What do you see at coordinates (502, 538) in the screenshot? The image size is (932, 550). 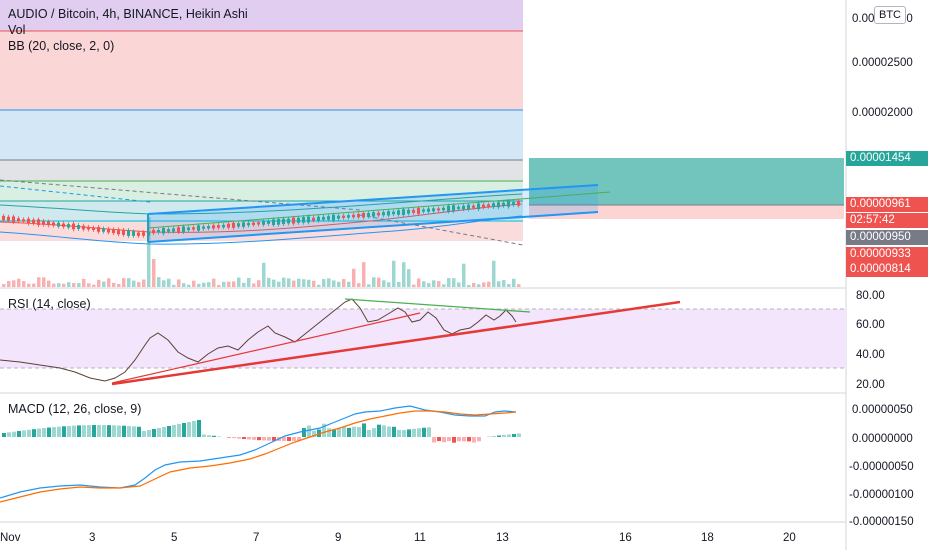 I see `time-tick: 13` at bounding box center [502, 538].